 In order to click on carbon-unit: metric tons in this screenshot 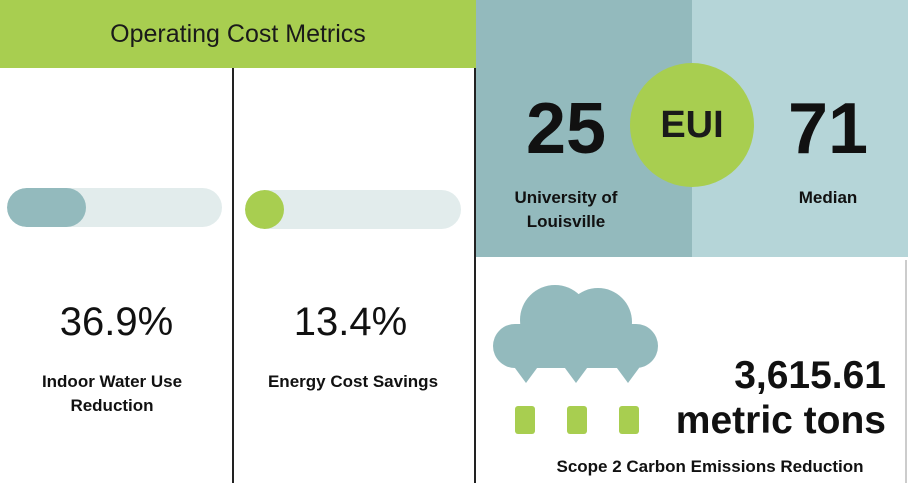, I will do `click(780, 420)`.